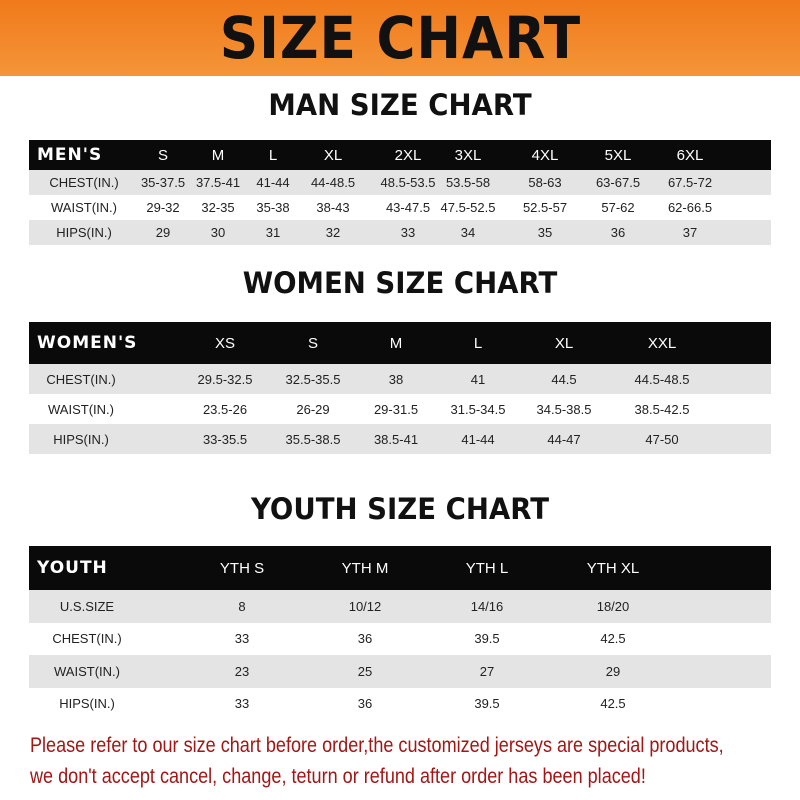 This screenshot has height=800, width=800. I want to click on table-cell: 29.5-32.5, so click(225, 379).